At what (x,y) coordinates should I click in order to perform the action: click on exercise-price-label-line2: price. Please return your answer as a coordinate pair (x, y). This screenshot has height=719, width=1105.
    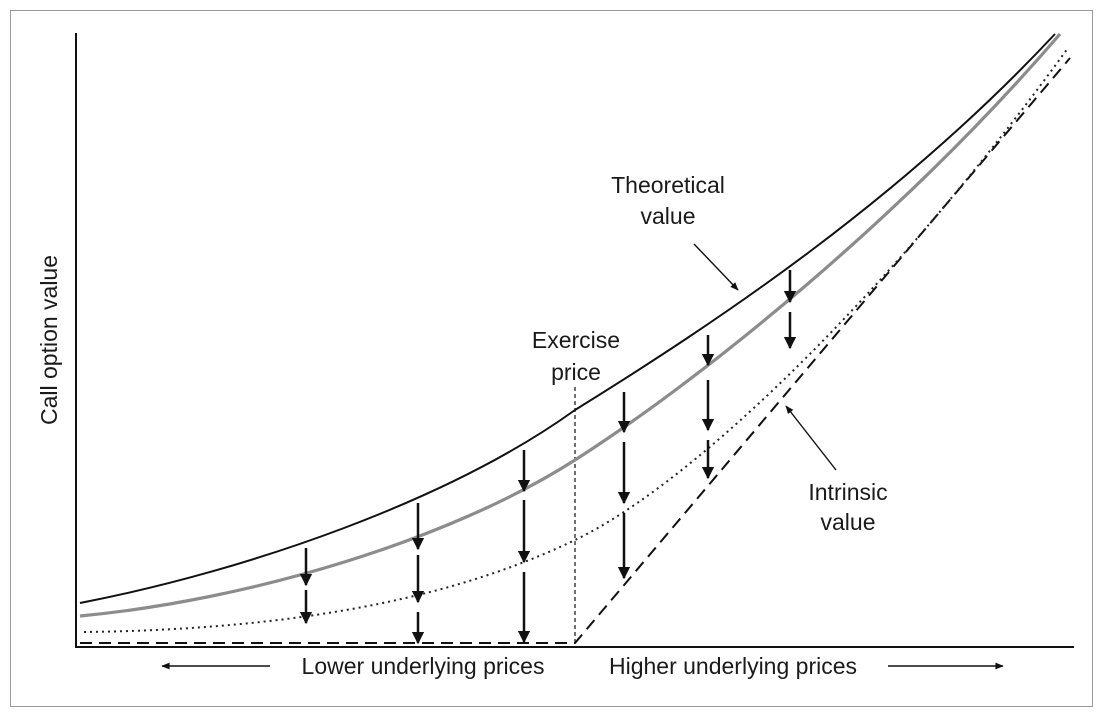
    Looking at the image, I should click on (576, 372).